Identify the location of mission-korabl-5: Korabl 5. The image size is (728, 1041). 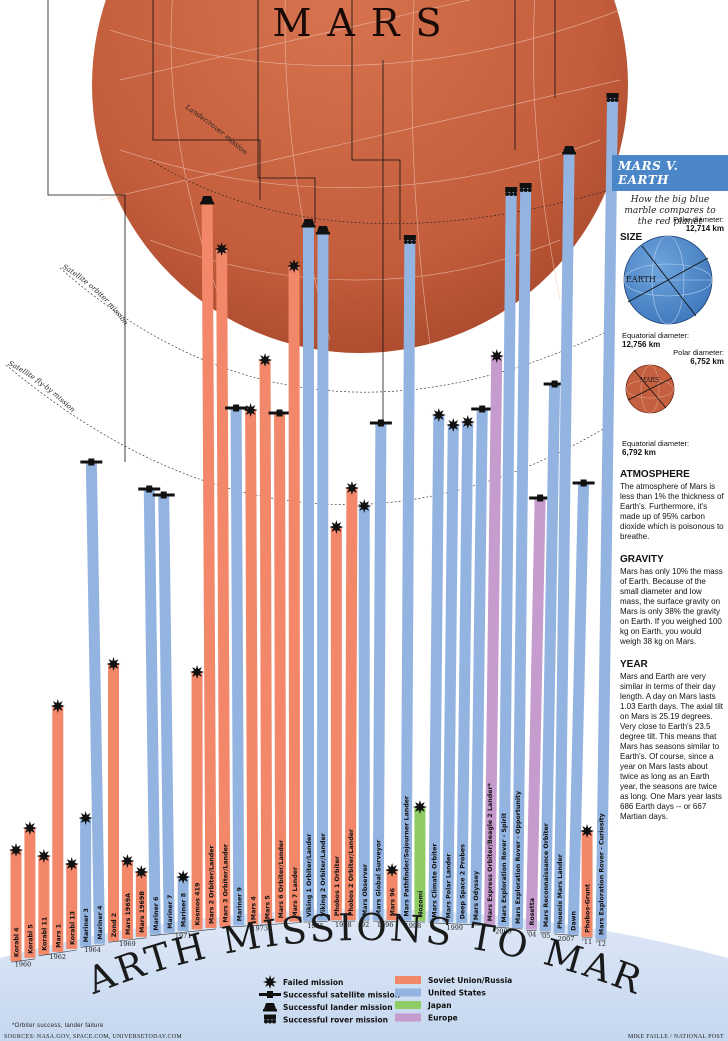
(29, 889).